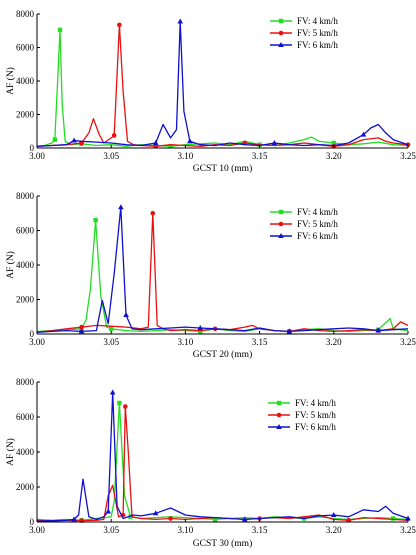  I want to click on x-axis-label: GCST 30 (mm), so click(222, 543).